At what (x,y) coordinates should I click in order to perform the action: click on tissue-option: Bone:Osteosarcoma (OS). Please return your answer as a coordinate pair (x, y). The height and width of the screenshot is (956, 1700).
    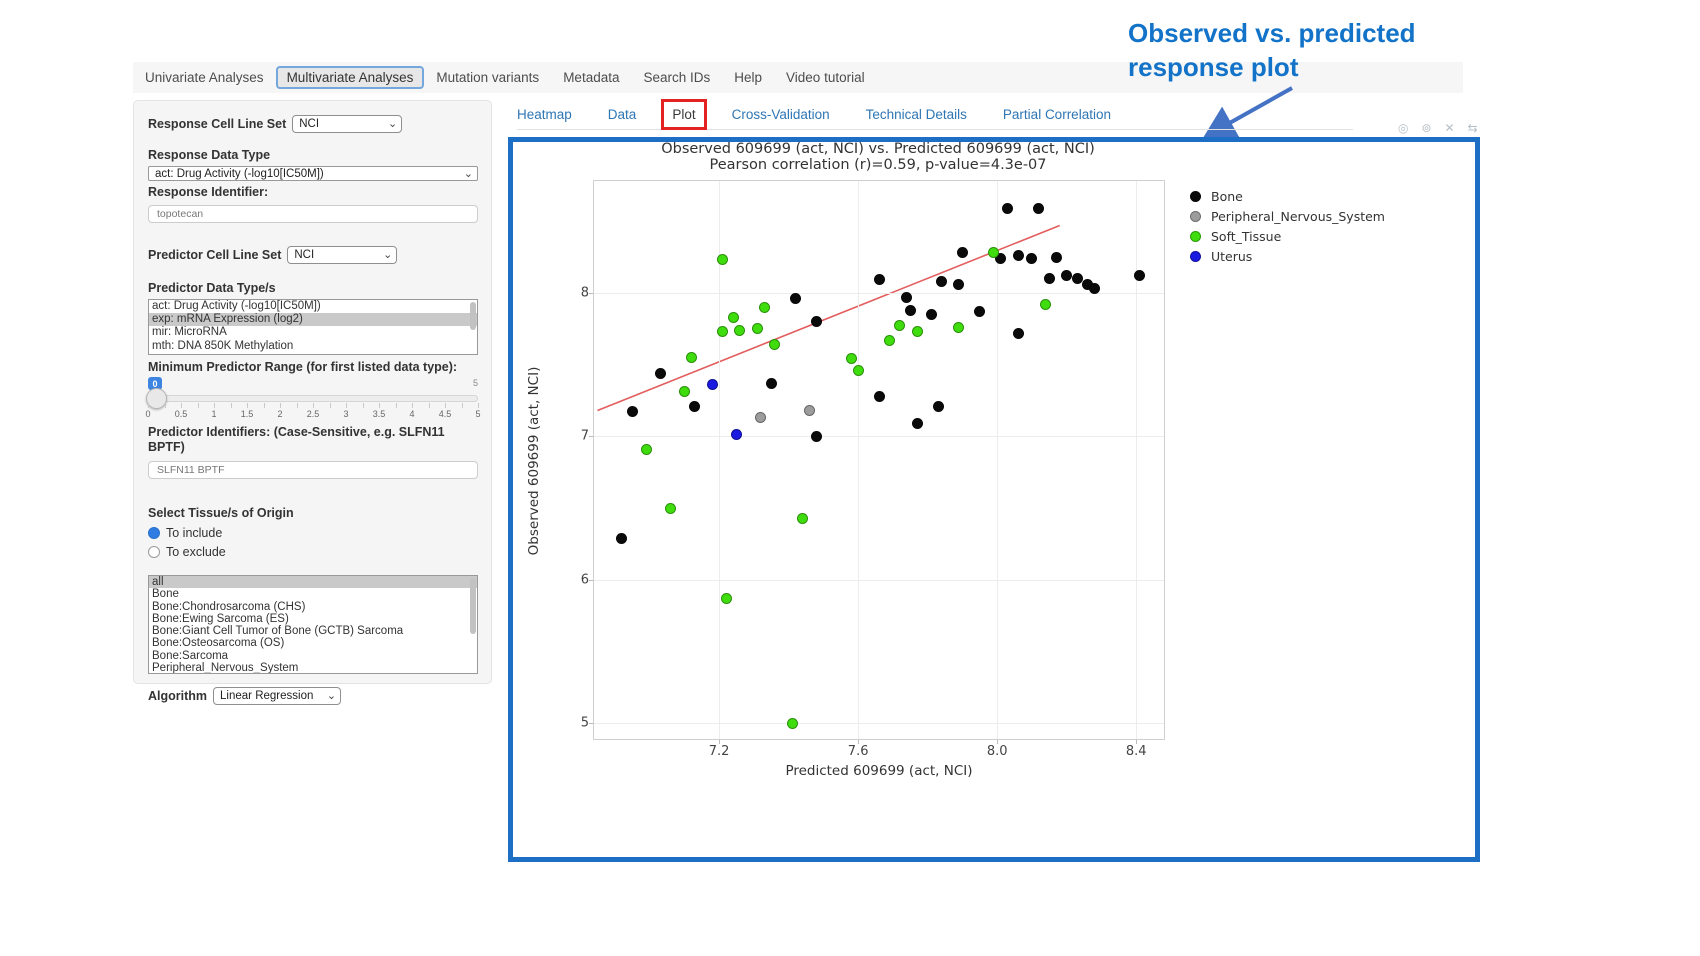
    Looking at the image, I should click on (218, 643).